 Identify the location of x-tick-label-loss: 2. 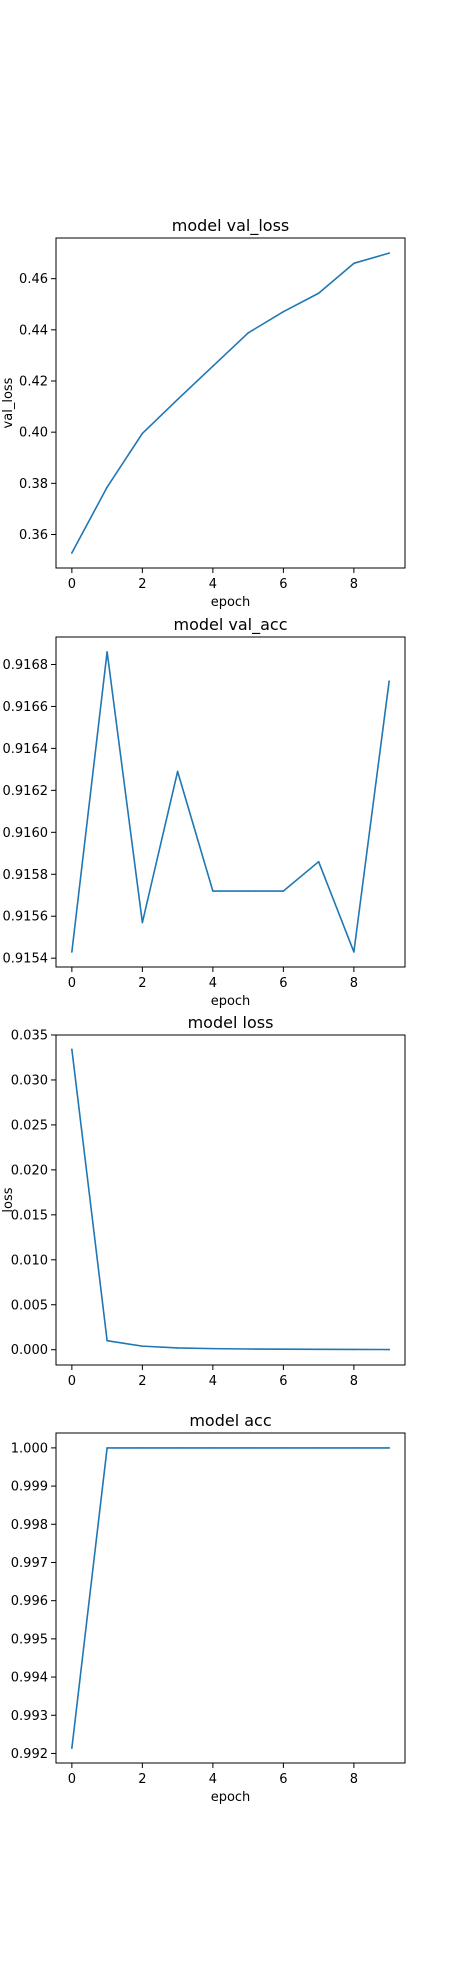
(142, 1381).